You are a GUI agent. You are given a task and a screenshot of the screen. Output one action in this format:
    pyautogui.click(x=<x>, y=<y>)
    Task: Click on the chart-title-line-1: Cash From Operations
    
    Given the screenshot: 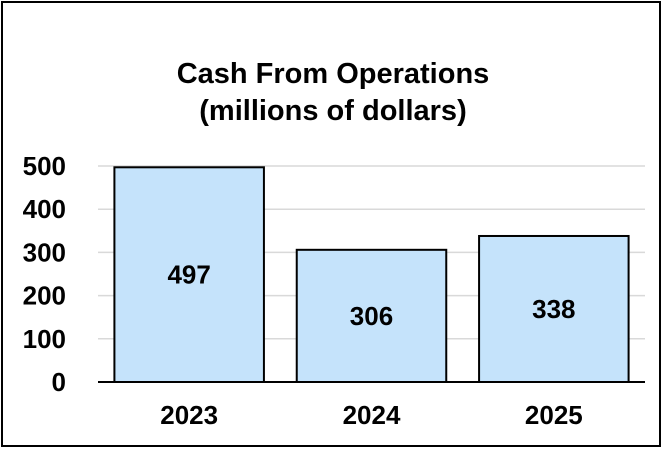 What is the action you would take?
    pyautogui.click(x=333, y=74)
    